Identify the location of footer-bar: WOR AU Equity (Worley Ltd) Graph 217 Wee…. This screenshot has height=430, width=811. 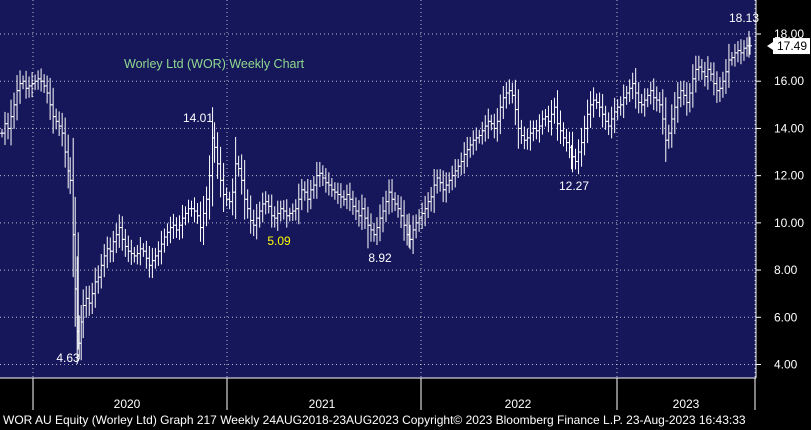
(405, 420).